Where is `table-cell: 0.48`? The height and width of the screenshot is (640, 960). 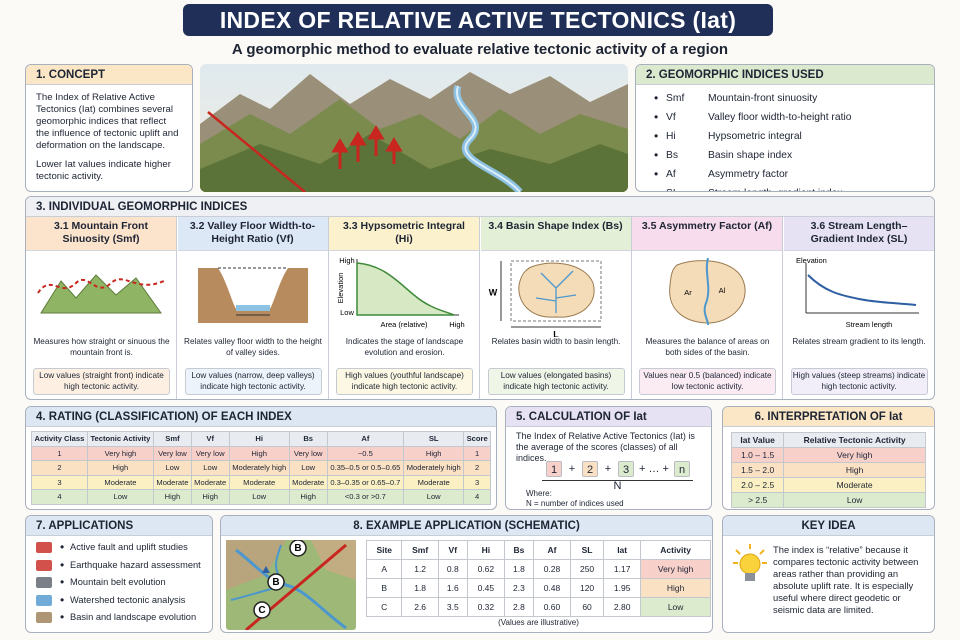 table-cell: 0.48 is located at coordinates (552, 588).